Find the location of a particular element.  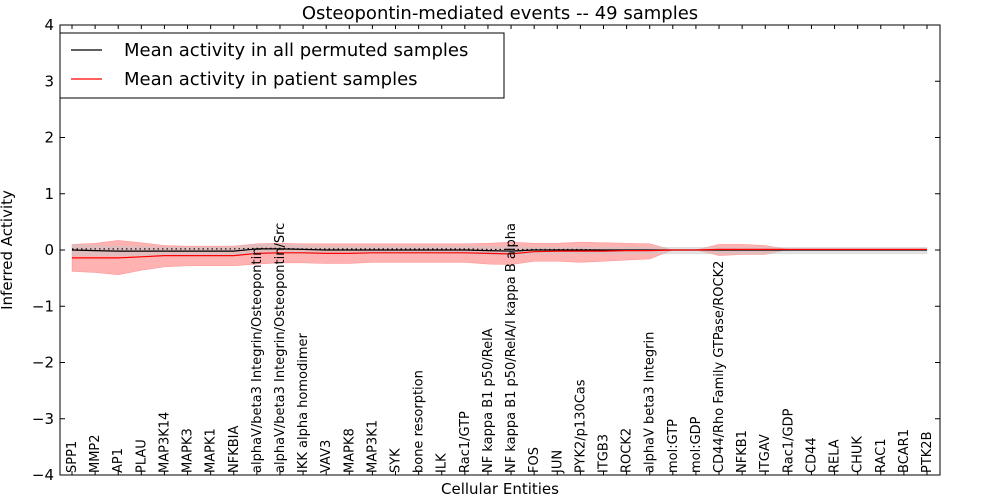

x-tick-label: mol:GTP is located at coordinates (673, 446).